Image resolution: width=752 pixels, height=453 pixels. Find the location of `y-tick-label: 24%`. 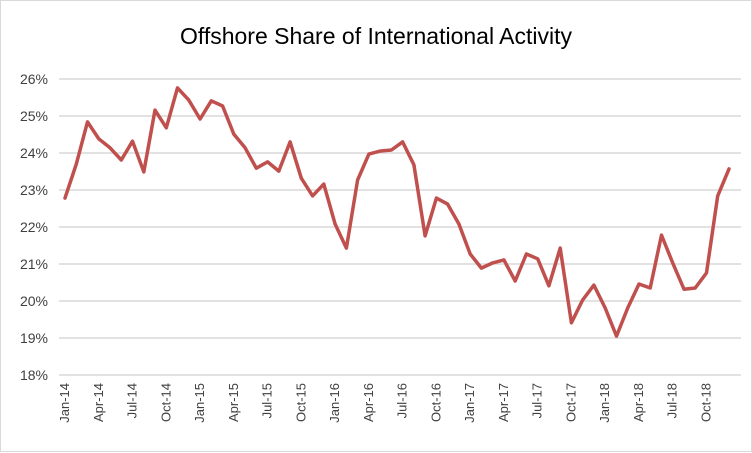

y-tick-label: 24% is located at coordinates (34, 153).